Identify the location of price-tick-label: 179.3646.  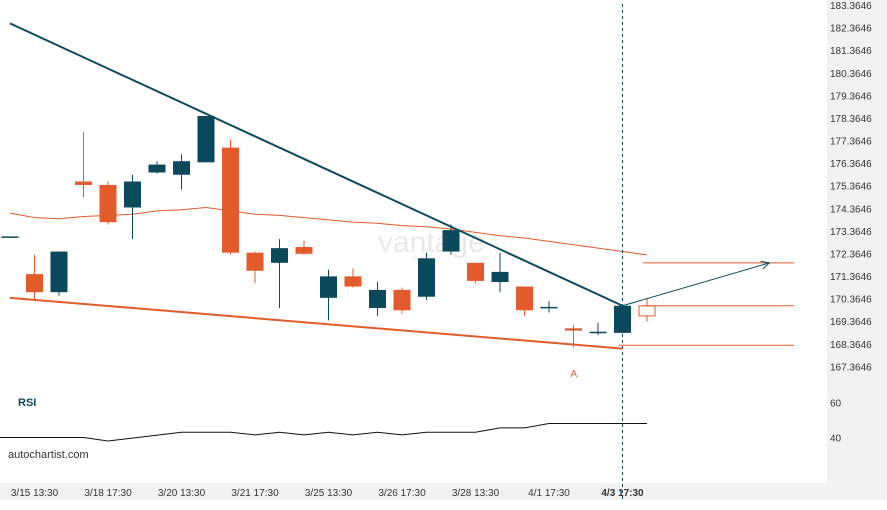
(851, 96).